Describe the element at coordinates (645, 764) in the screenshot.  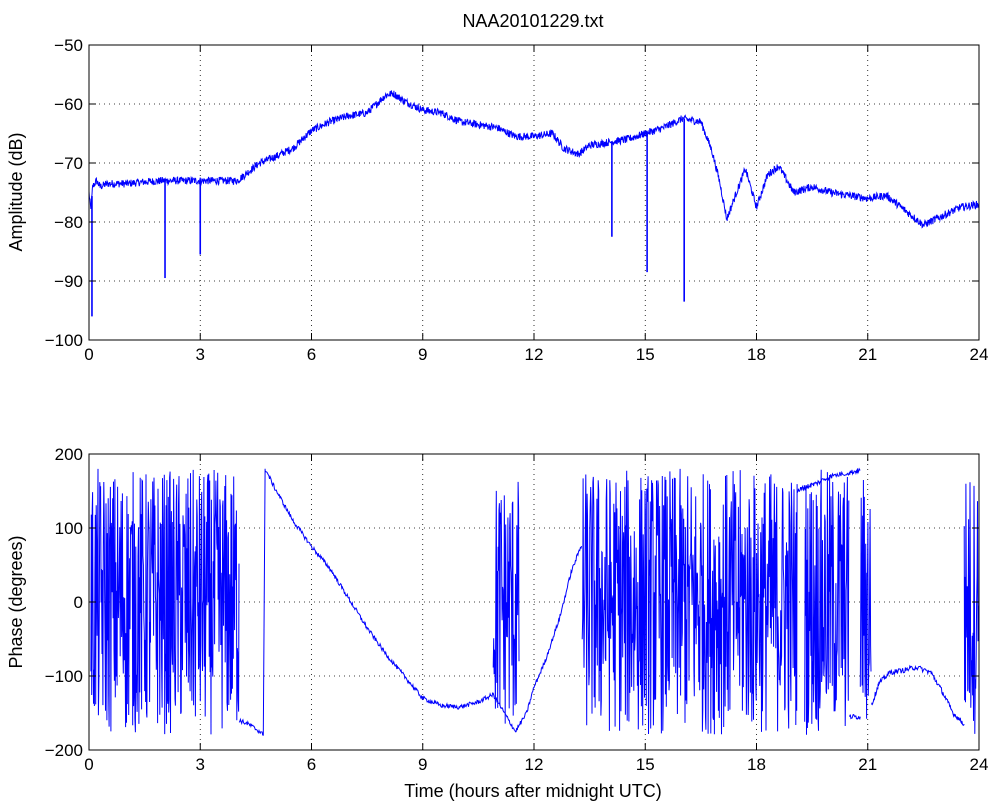
I see `ph-x-tick-label: 15` at that location.